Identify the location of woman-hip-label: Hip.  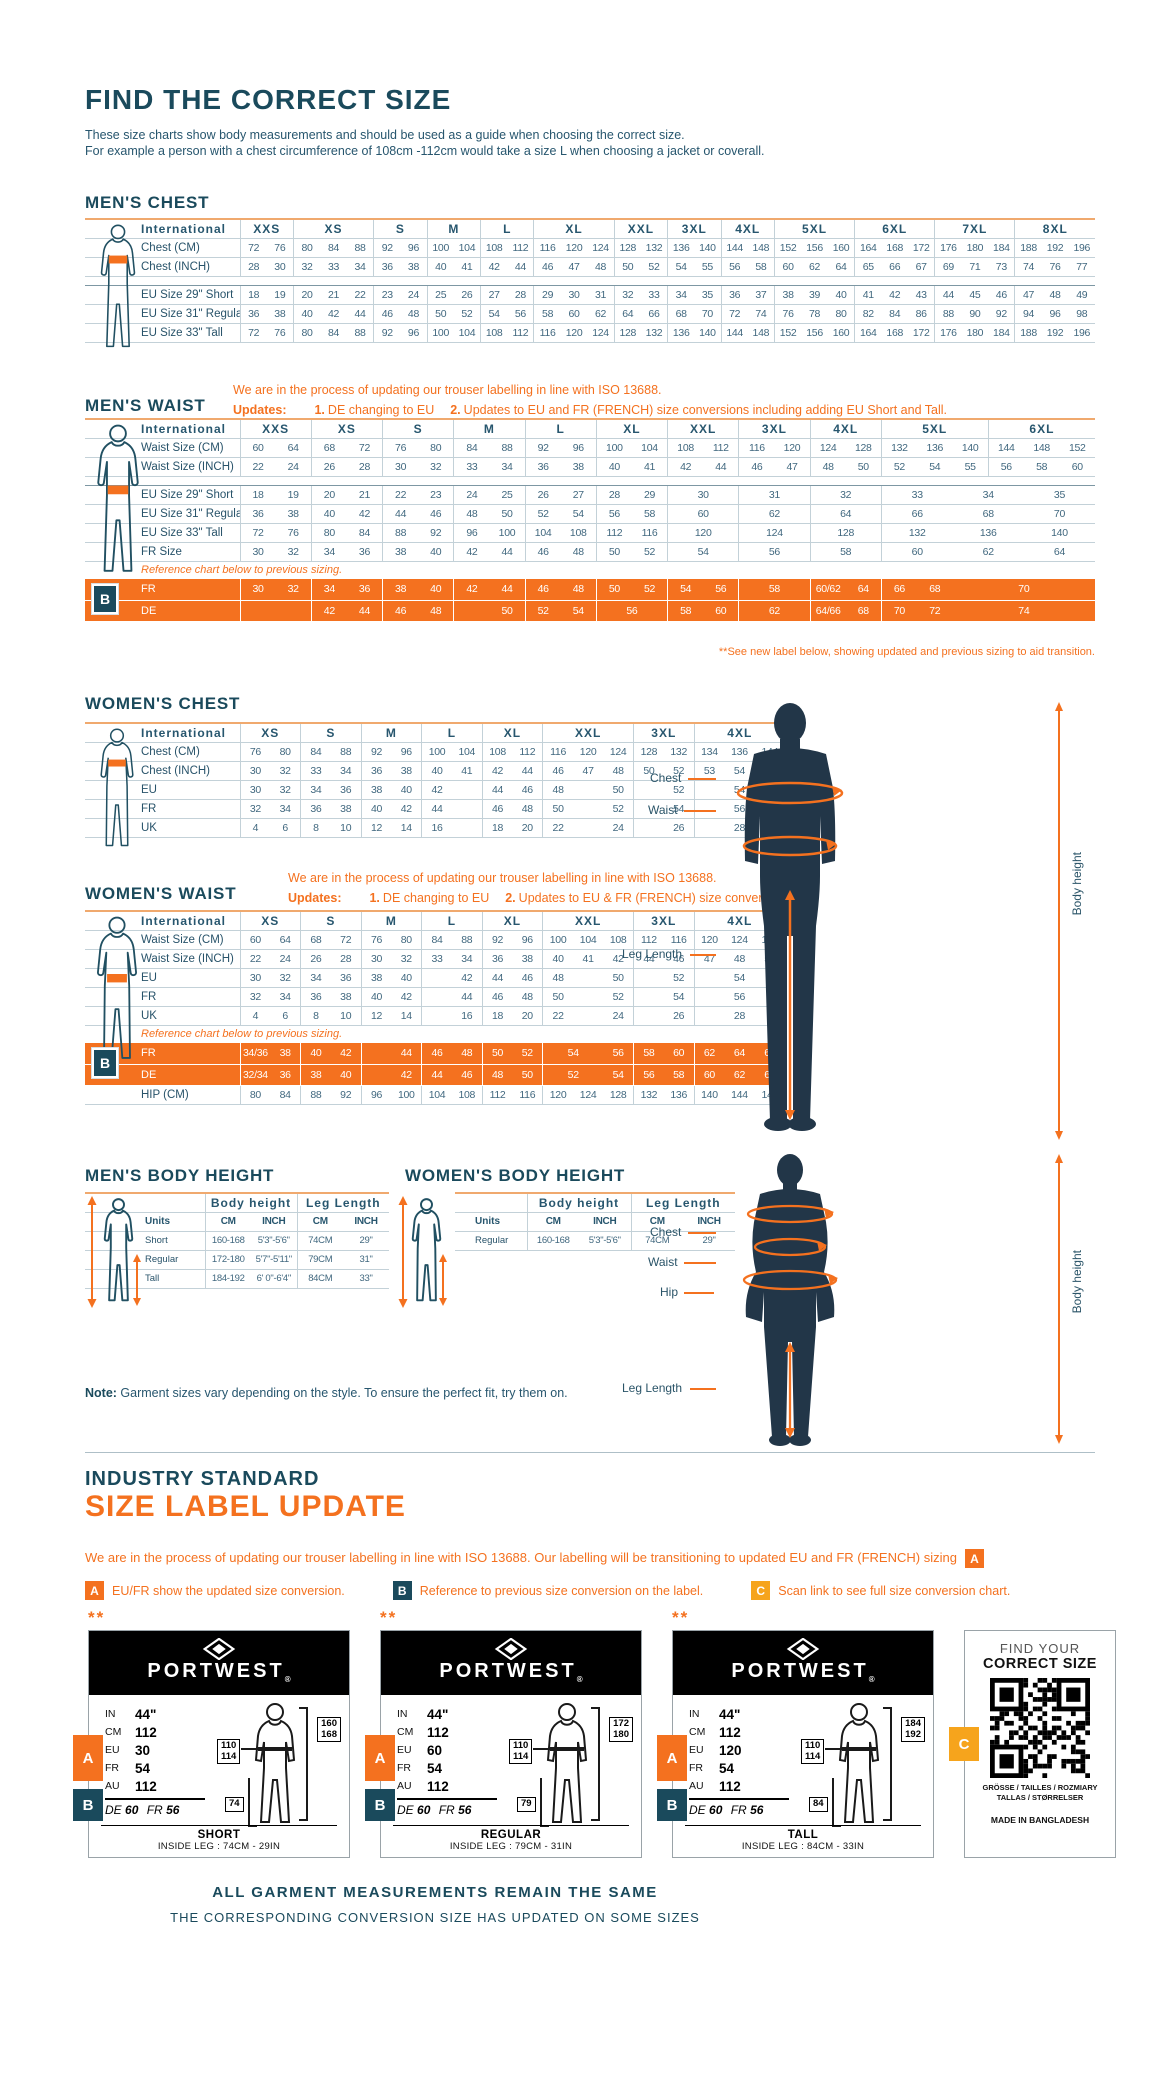
(669, 1292).